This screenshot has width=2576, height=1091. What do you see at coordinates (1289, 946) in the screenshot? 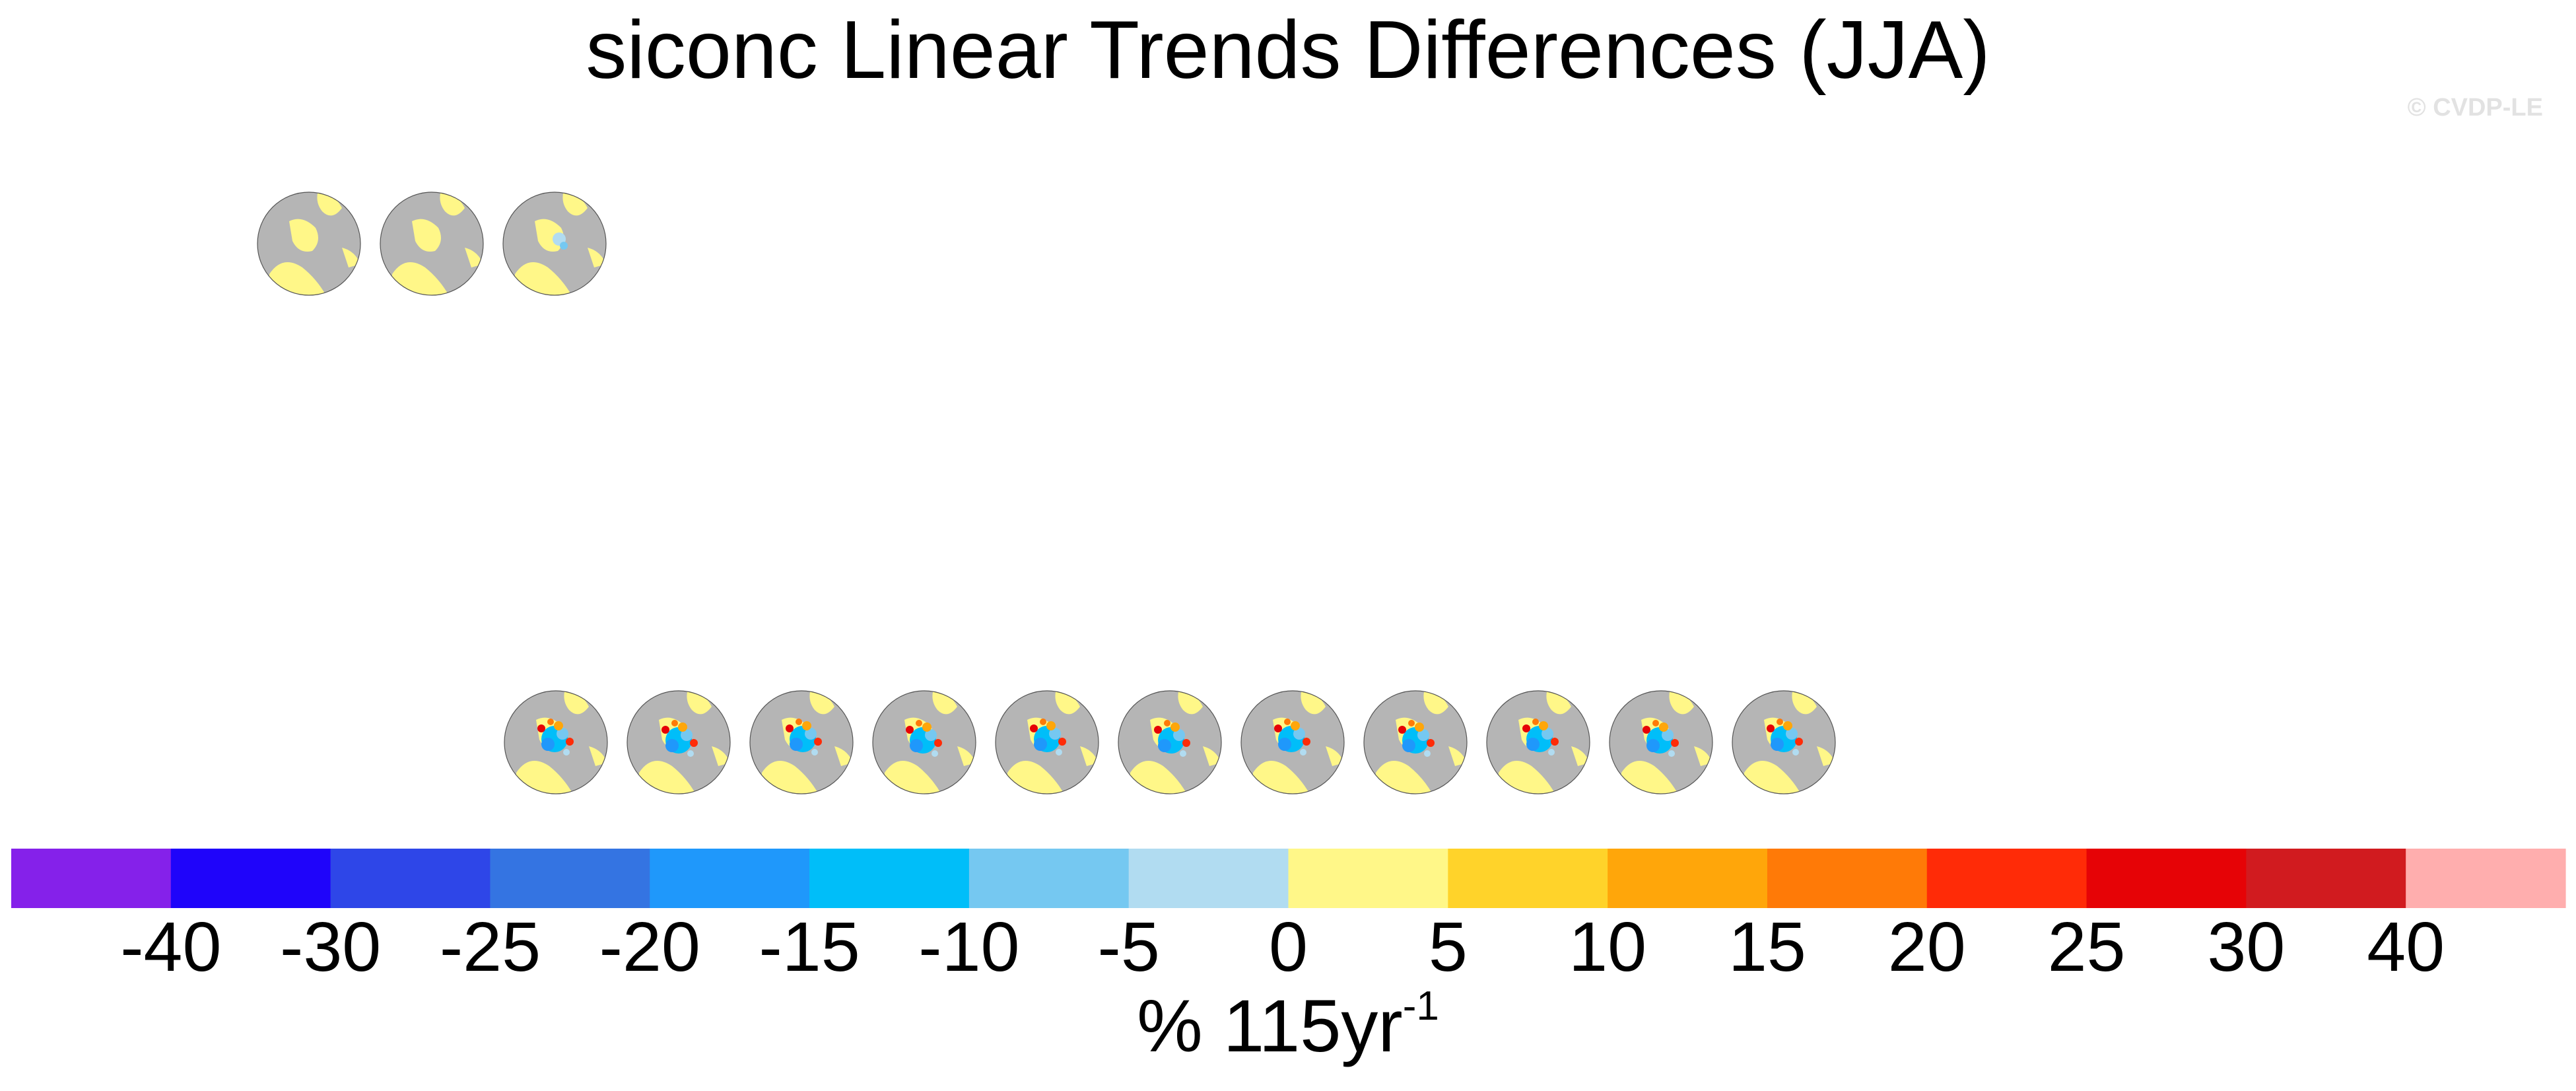
I see `colorbar-tick-label: 0` at bounding box center [1289, 946].